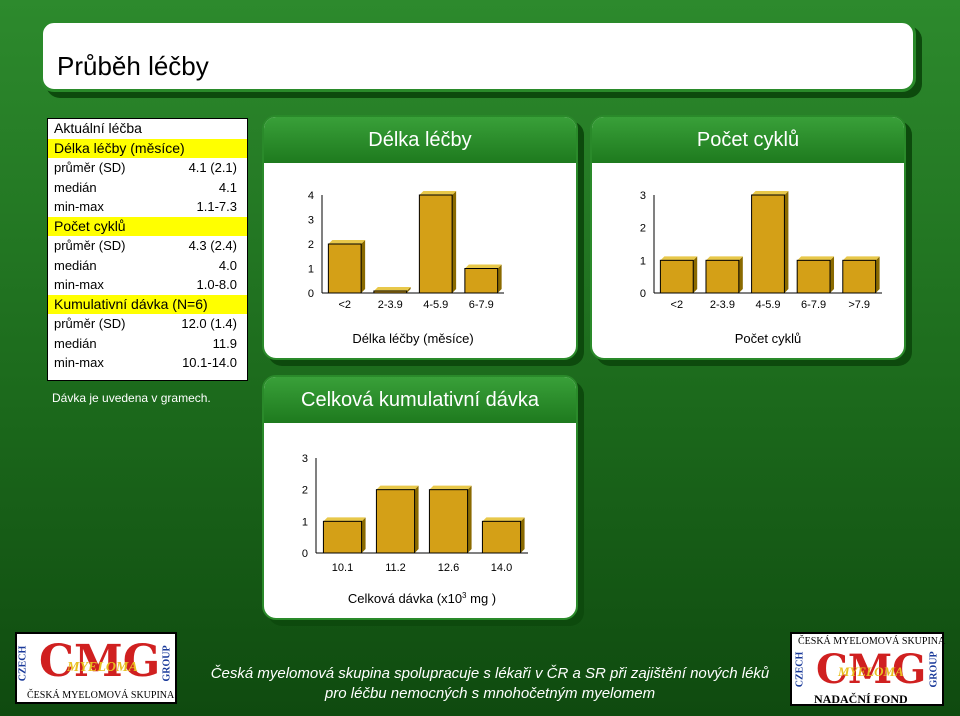 This screenshot has height=716, width=960. Describe the element at coordinates (147, 207) in the screenshot. I see `table-row: min-max 1.1-7.3` at that location.